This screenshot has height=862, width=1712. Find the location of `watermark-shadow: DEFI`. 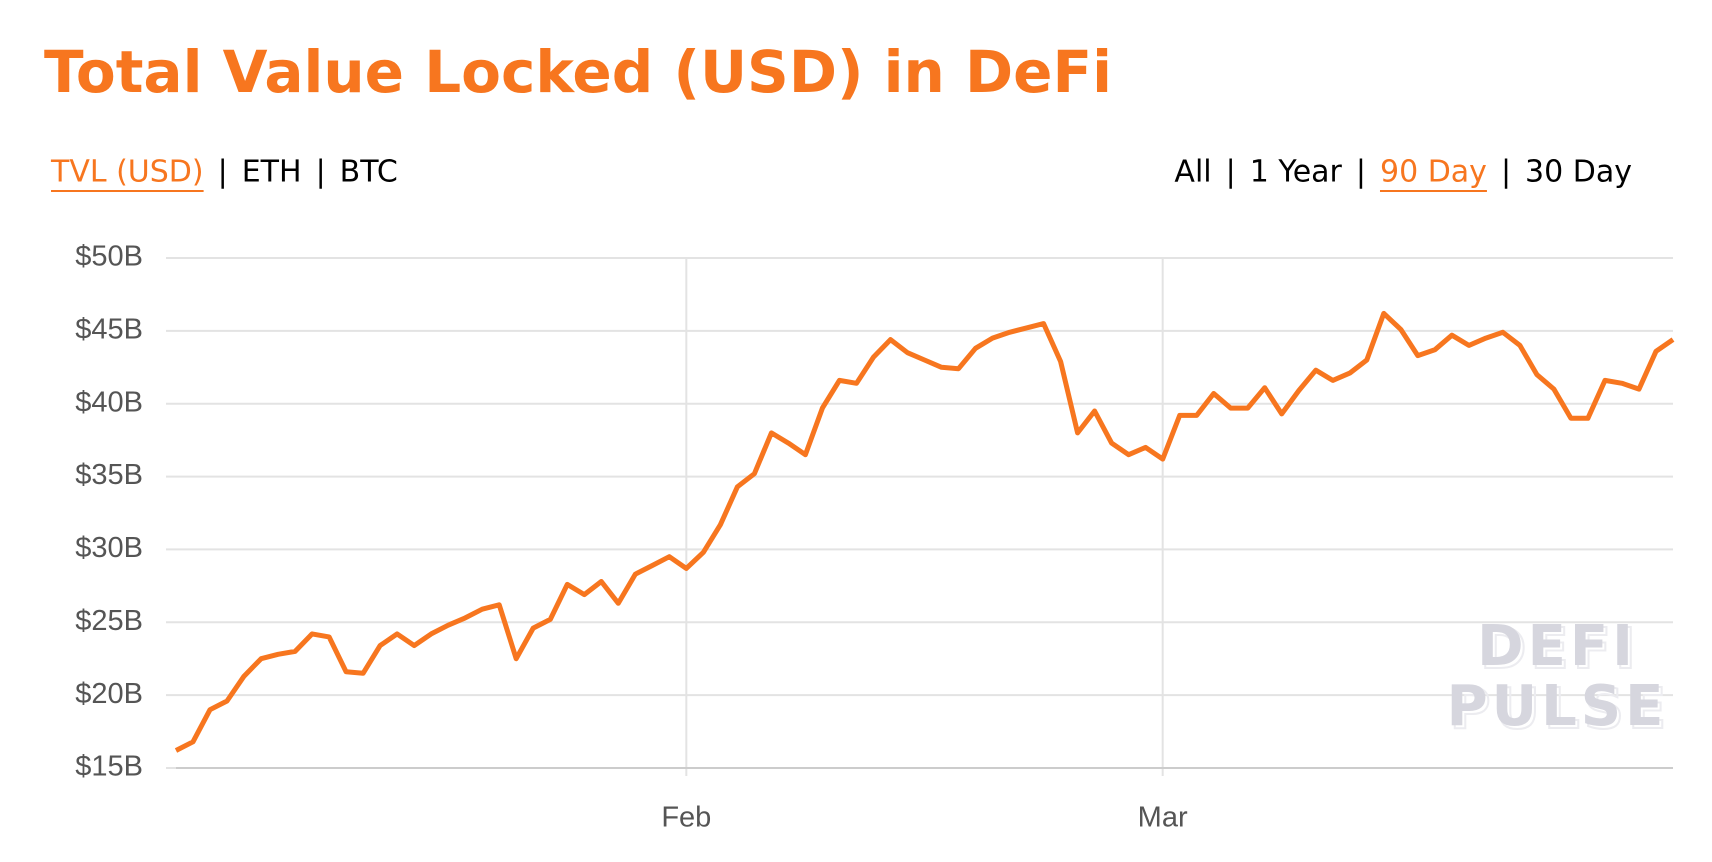

watermark-shadow: DEFI is located at coordinates (1560, 649).